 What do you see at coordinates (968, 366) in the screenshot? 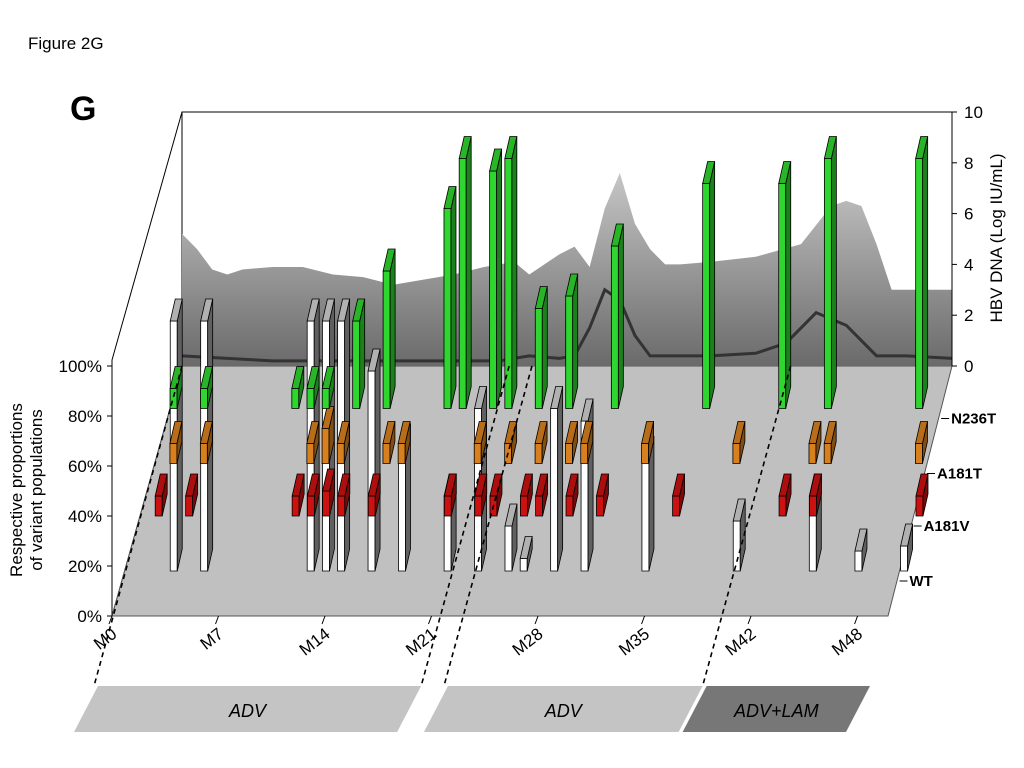
I see `right-tick-label: 0` at bounding box center [968, 366].